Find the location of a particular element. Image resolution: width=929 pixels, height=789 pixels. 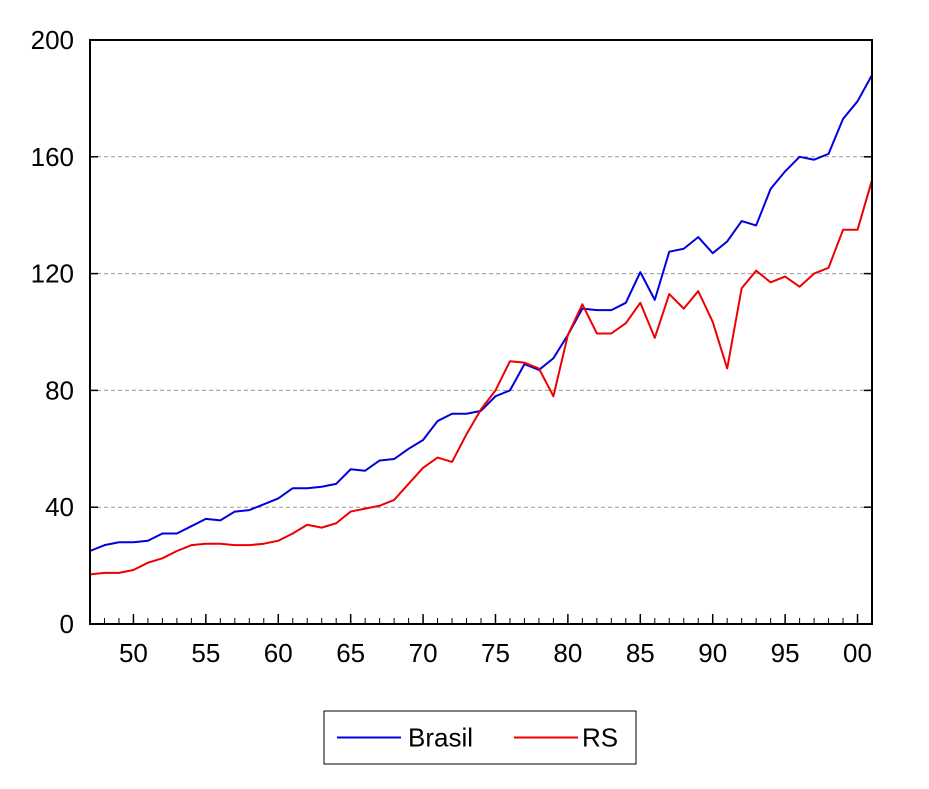

legend-label-brasil: Brasil is located at coordinates (440, 738).